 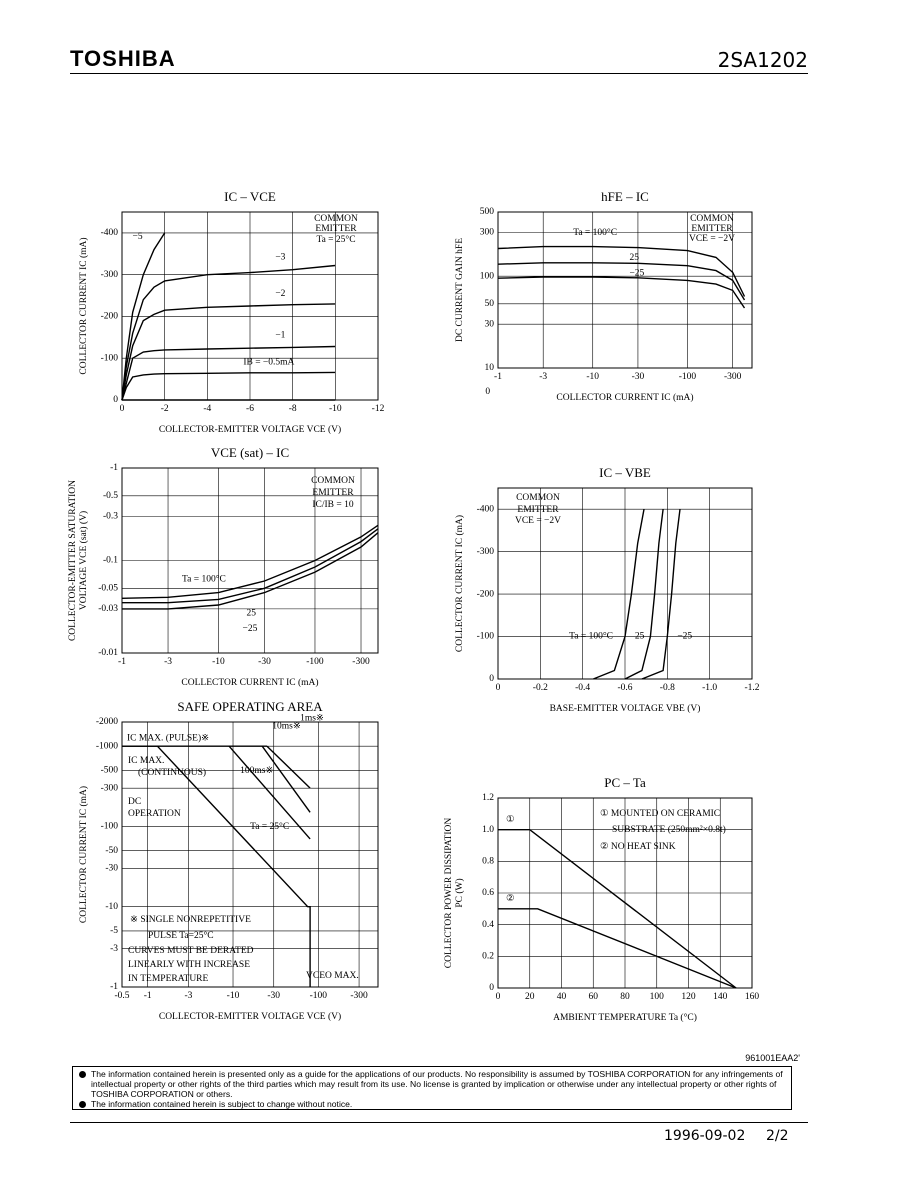 What do you see at coordinates (709, 688) in the screenshot?
I see `x-tick-label: -1.0` at bounding box center [709, 688].